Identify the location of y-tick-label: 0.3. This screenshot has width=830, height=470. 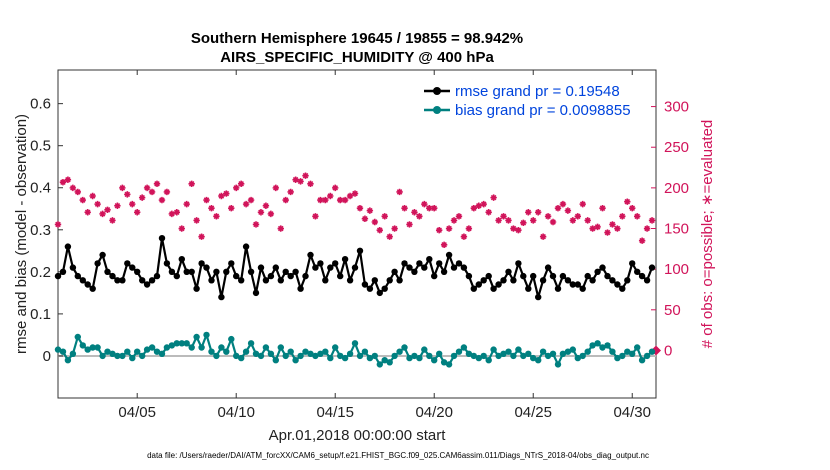
(40, 230).